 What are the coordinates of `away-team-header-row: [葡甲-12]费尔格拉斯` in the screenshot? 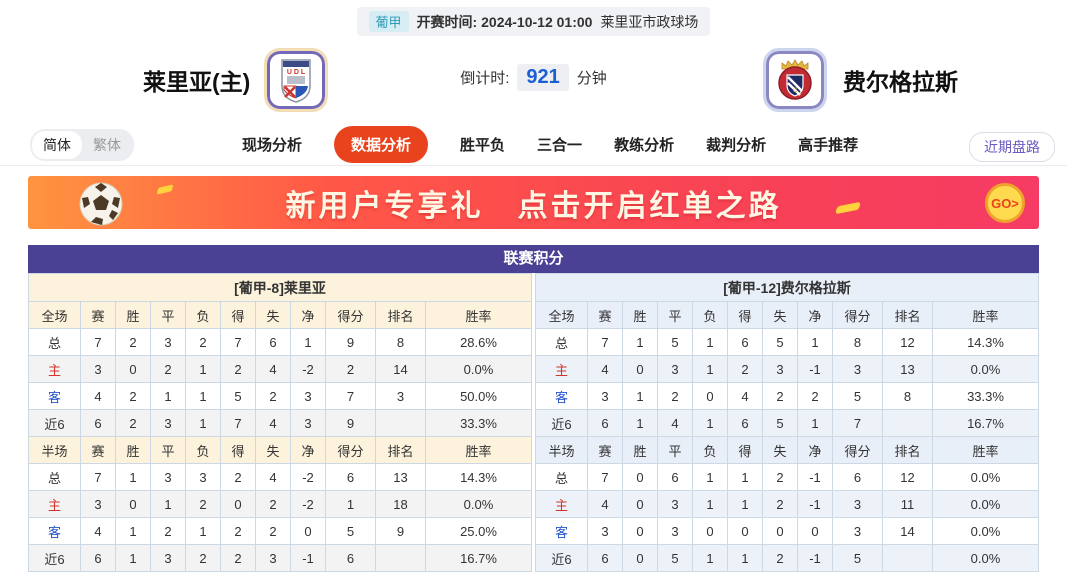 It's located at (787, 287).